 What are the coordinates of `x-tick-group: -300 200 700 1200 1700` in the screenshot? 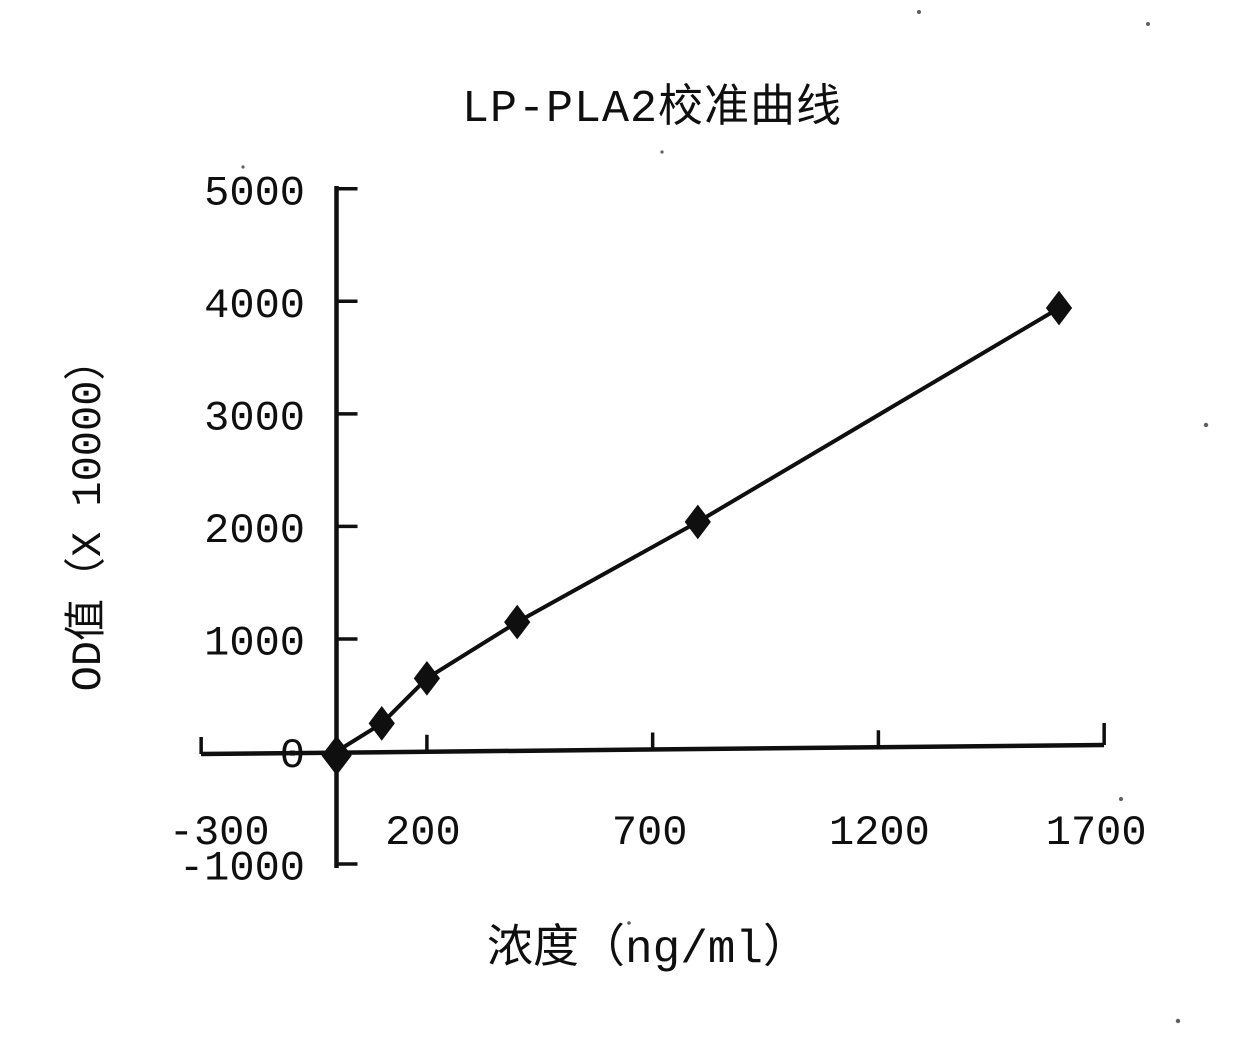 It's located at (658, 789).